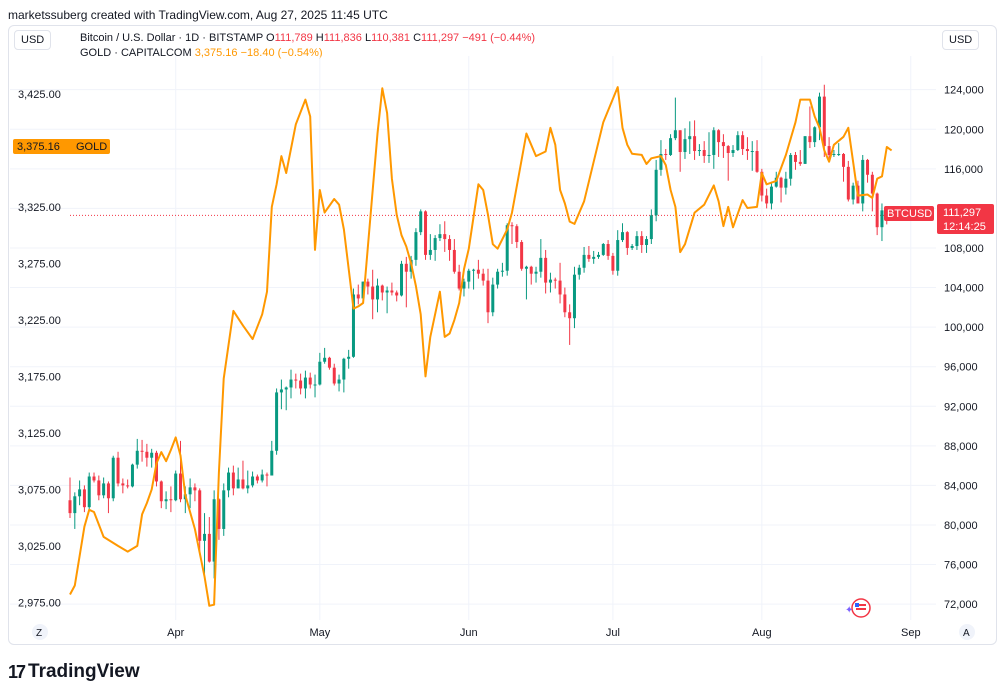 Image resolution: width=1001 pixels, height=687 pixels. I want to click on gold-price-tag-label: GOLD, so click(91, 147).